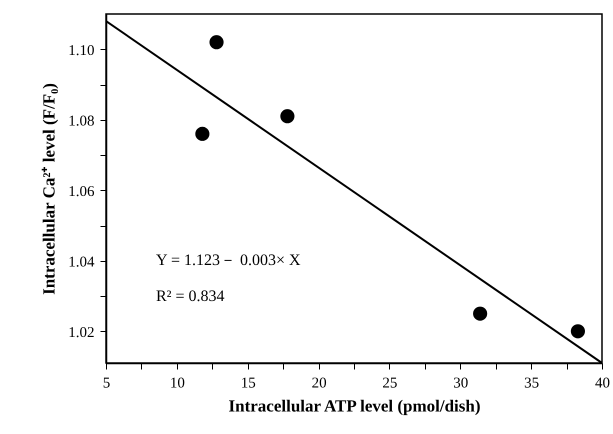 The height and width of the screenshot is (434, 613). Describe the element at coordinates (177, 384) in the screenshot. I see `x-tick-label: 10` at that location.